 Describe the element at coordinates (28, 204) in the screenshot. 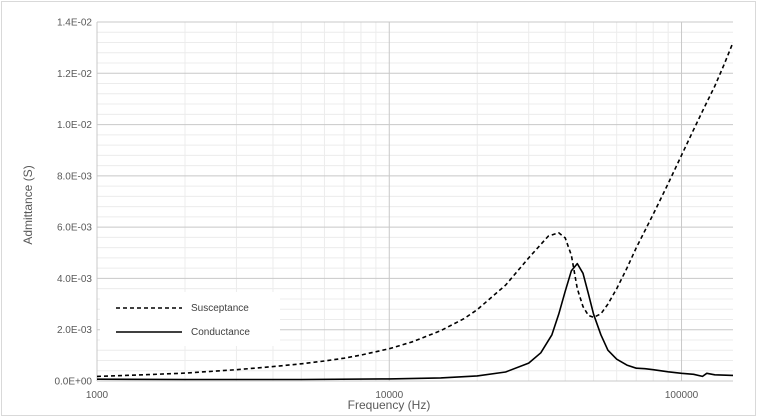

I see `y-axis-title: Admittance (S)` at that location.